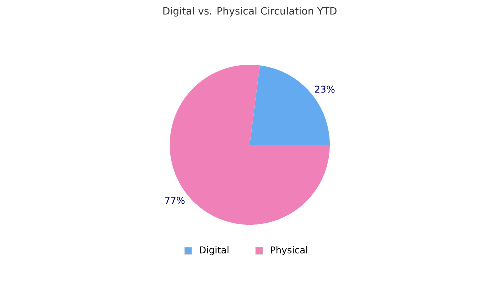  Describe the element at coordinates (250, 12) in the screenshot. I see `chart-title: Digital vs. Physical Circulation YTD` at that location.